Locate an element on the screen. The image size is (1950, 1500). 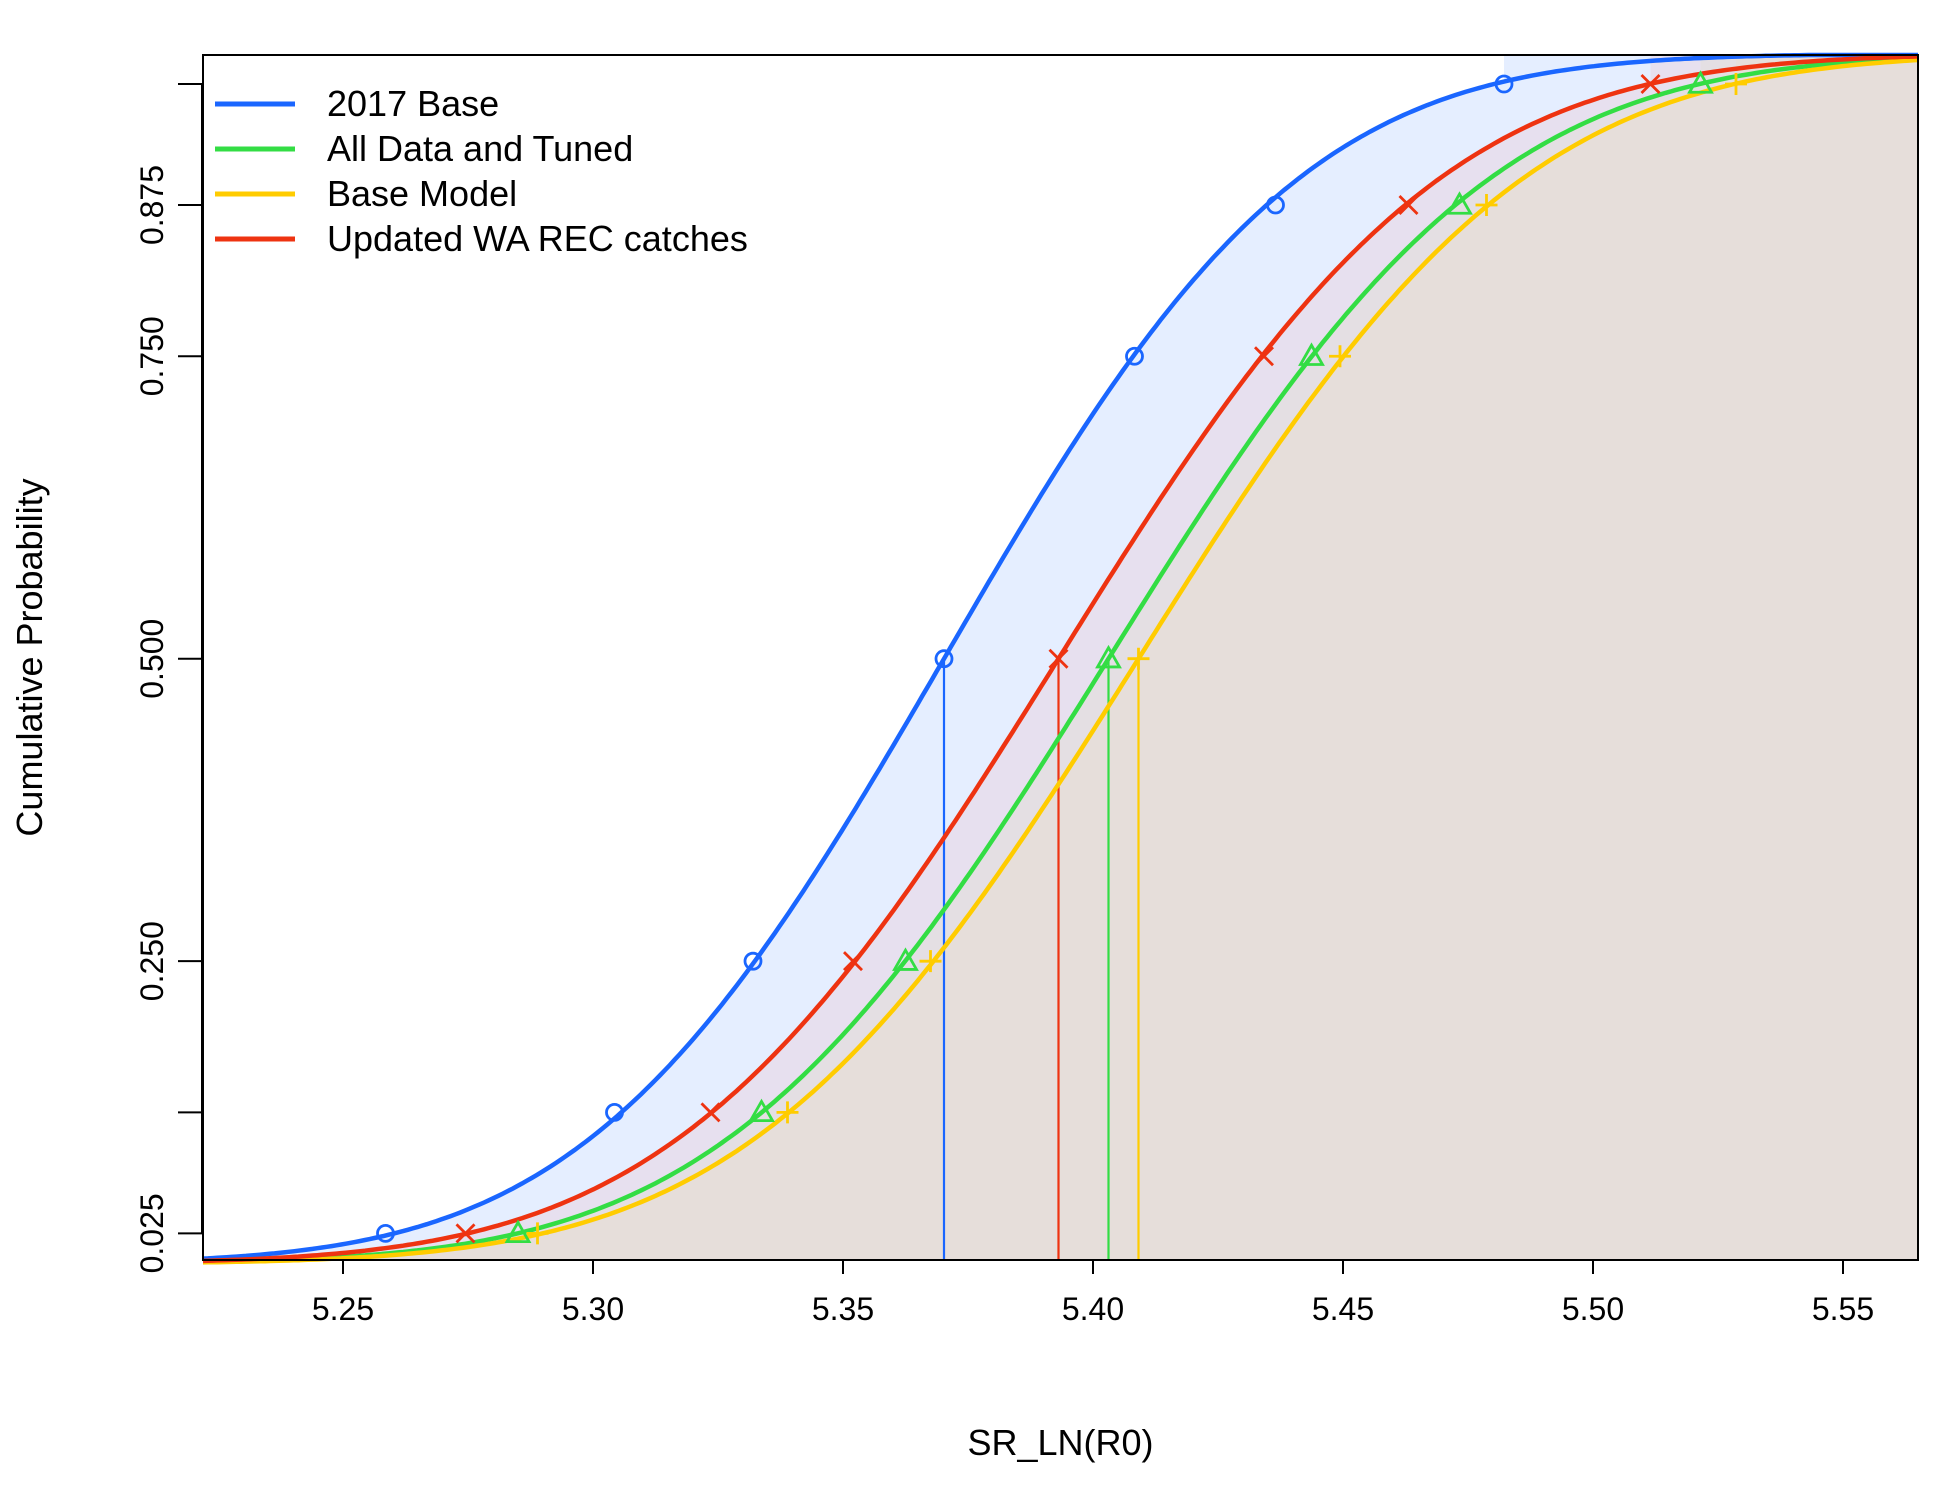
x-tick-label: 5.50 is located at coordinates (1593, 1309).